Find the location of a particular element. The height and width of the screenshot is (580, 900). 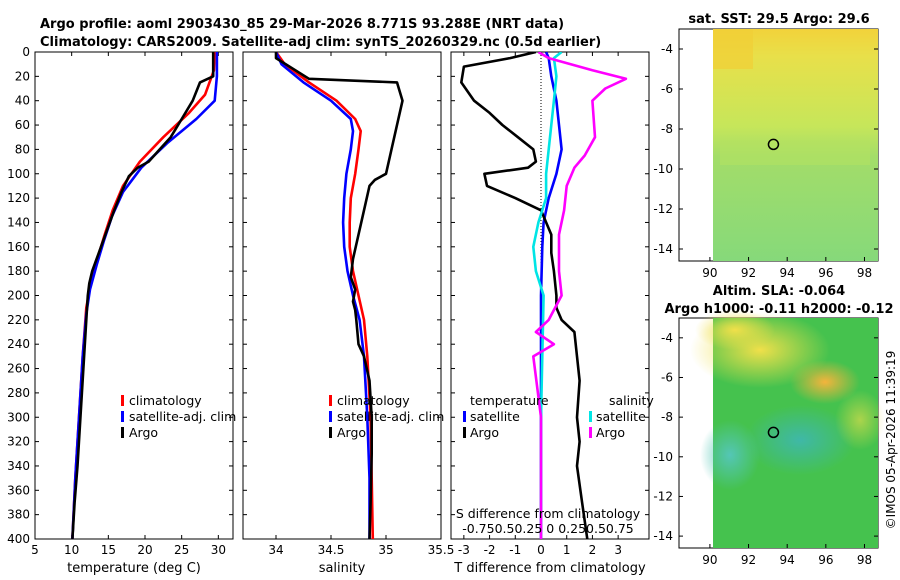

legend-swatch-satellite is located at coordinates (122, 416).